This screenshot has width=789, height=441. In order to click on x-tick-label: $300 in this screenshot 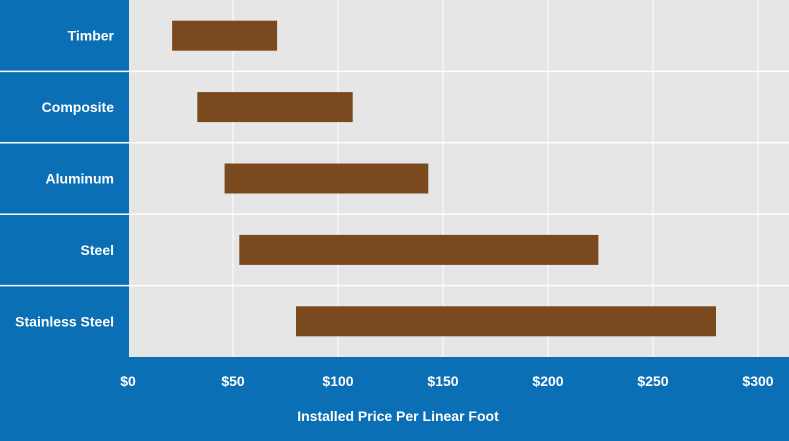, I will do `click(757, 381)`.